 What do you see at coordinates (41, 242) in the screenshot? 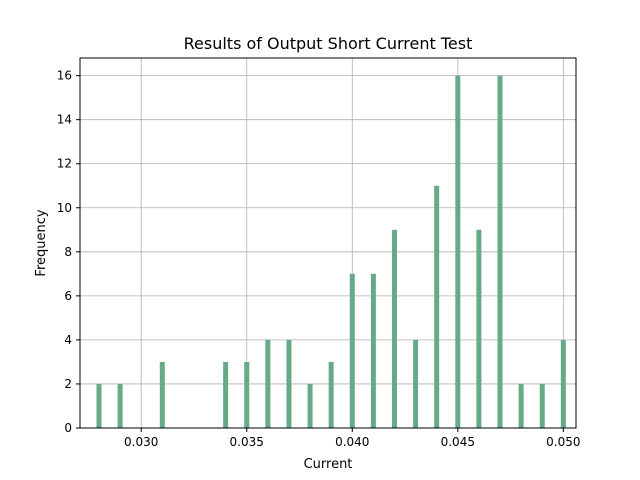
I see `y-axis-label: Frequency` at bounding box center [41, 242].